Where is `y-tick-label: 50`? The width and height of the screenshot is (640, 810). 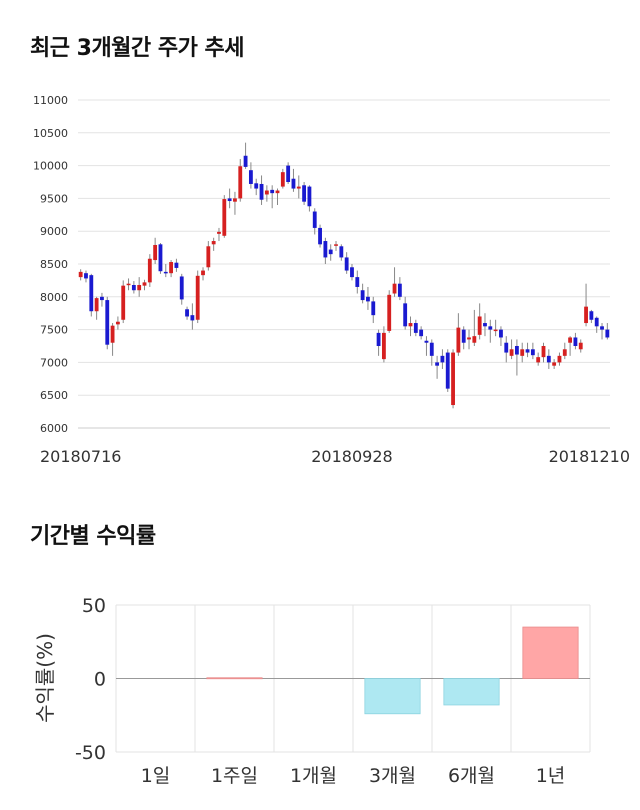 y-tick-label: 50 is located at coordinates (94, 606).